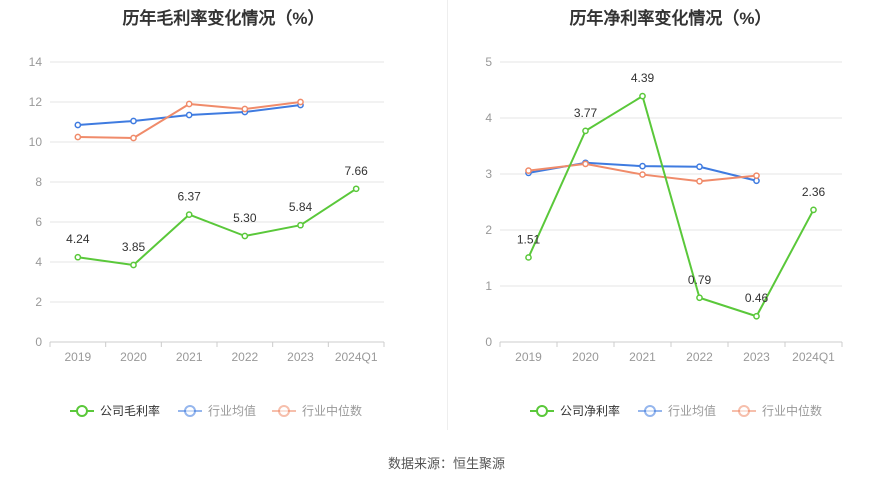 The height and width of the screenshot is (481, 893). What do you see at coordinates (356, 171) in the screenshot?
I see `data-label: 7.66` at bounding box center [356, 171].